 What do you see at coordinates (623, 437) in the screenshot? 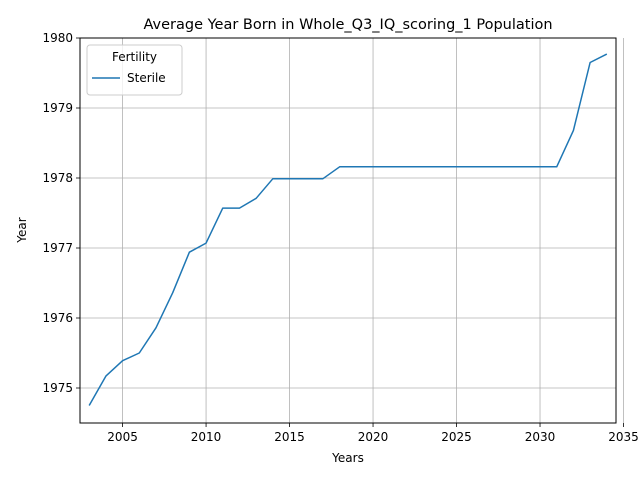
I see `x-tick-label: 2035` at bounding box center [623, 437].